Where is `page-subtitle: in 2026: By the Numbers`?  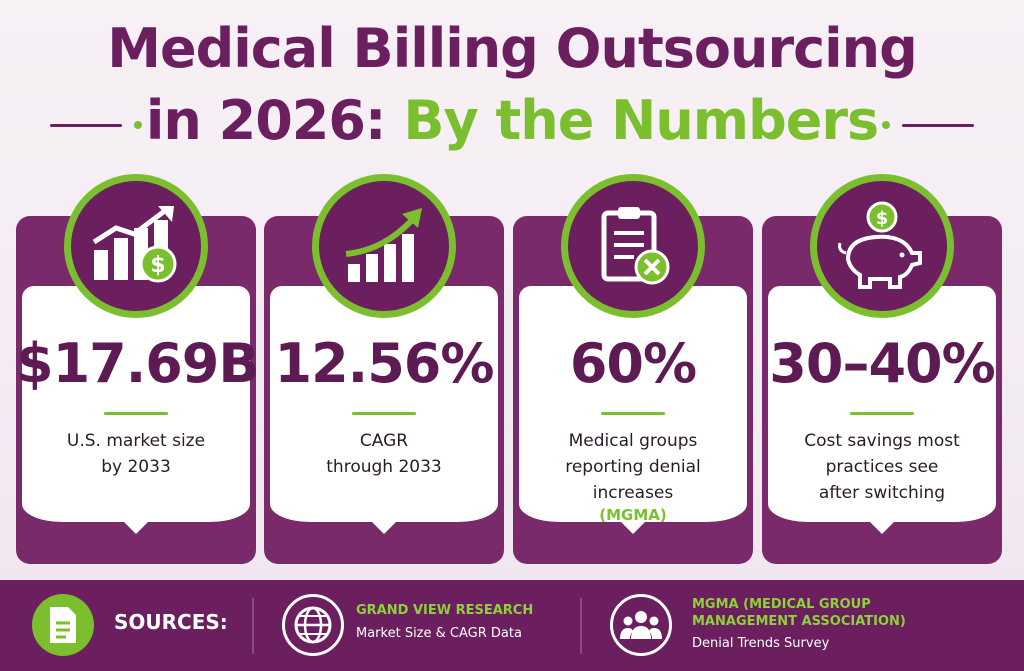 page-subtitle: in 2026: By the Numbers is located at coordinates (512, 121).